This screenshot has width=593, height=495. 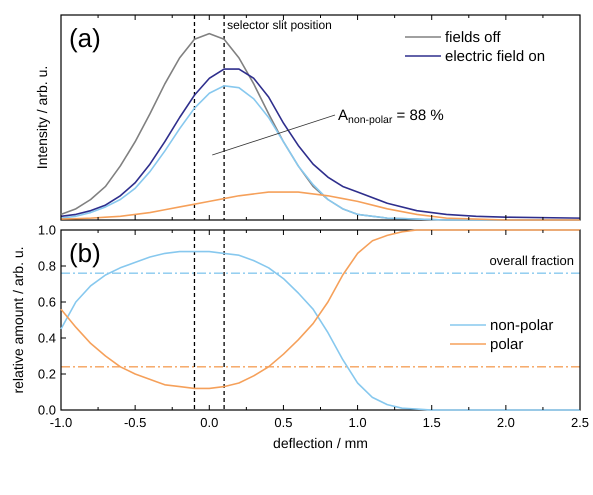 What do you see at coordinates (18, 320) in the screenshot?
I see `y-axis-title: relative amount / arb. u.` at bounding box center [18, 320].